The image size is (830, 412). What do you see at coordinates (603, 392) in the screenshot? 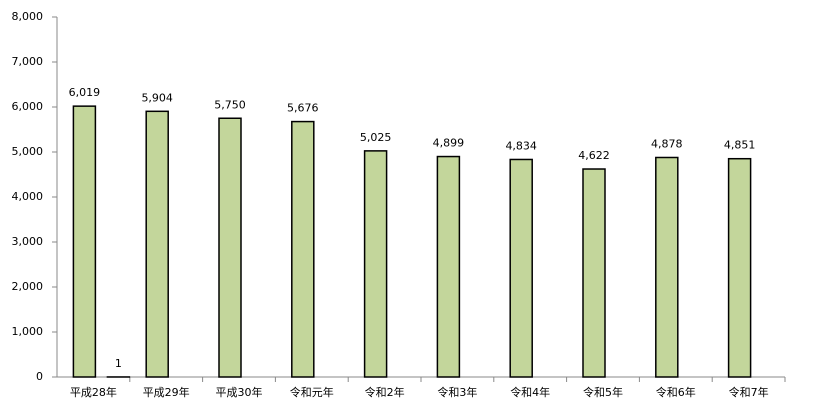
I see `x-tick-label: 令和5年` at bounding box center [603, 392].